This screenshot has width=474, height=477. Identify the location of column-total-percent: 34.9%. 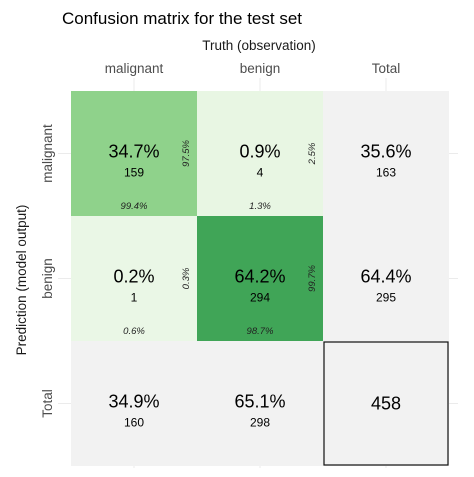
(133, 402).